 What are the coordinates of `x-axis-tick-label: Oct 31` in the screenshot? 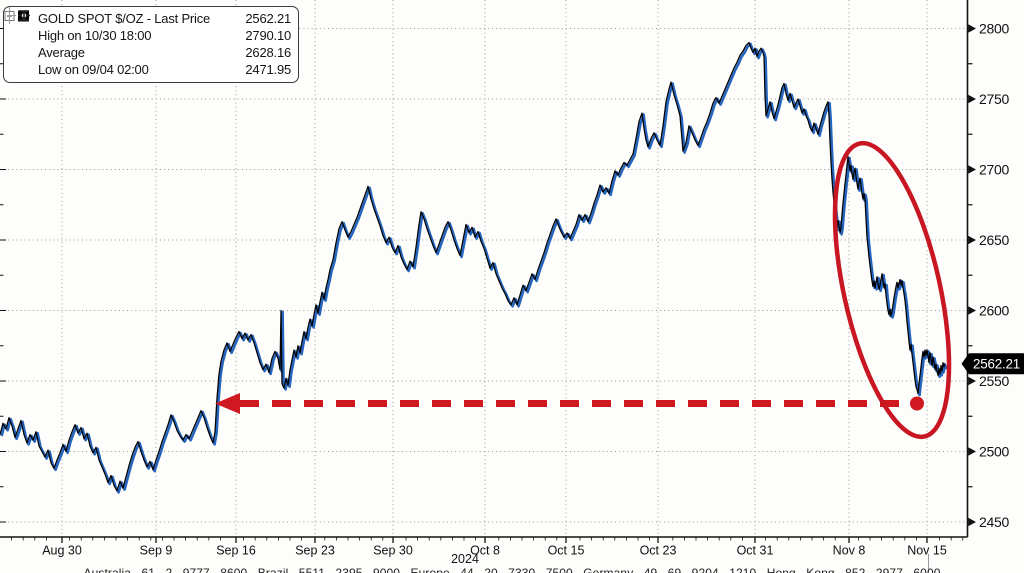 It's located at (755, 551).